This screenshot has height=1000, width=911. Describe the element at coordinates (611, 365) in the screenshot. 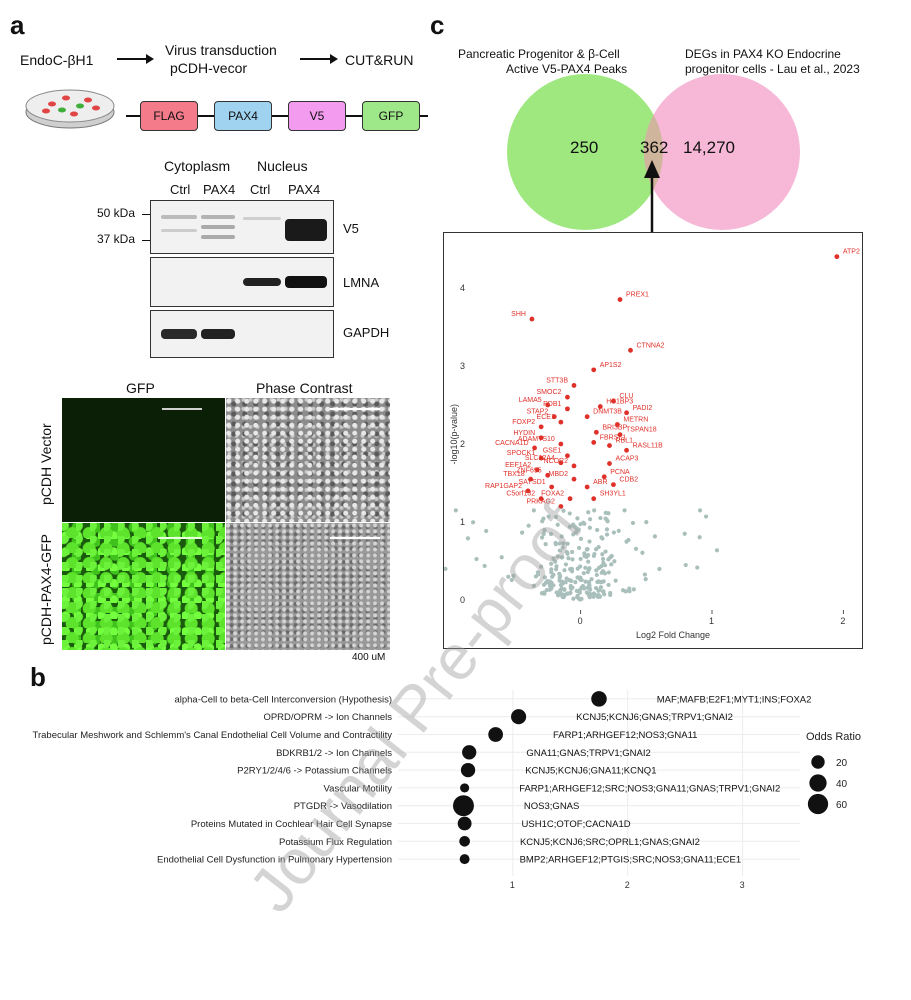

I see `gene-label: AP1S2` at that location.